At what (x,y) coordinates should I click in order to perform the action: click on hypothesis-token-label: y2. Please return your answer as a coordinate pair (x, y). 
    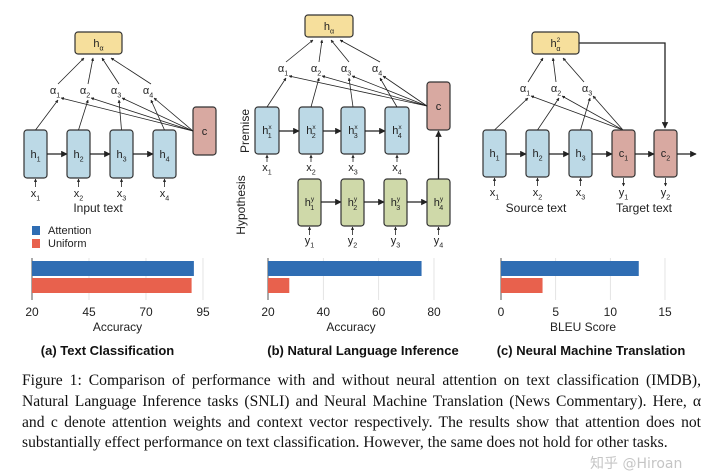
    Looking at the image, I should click on (353, 242).